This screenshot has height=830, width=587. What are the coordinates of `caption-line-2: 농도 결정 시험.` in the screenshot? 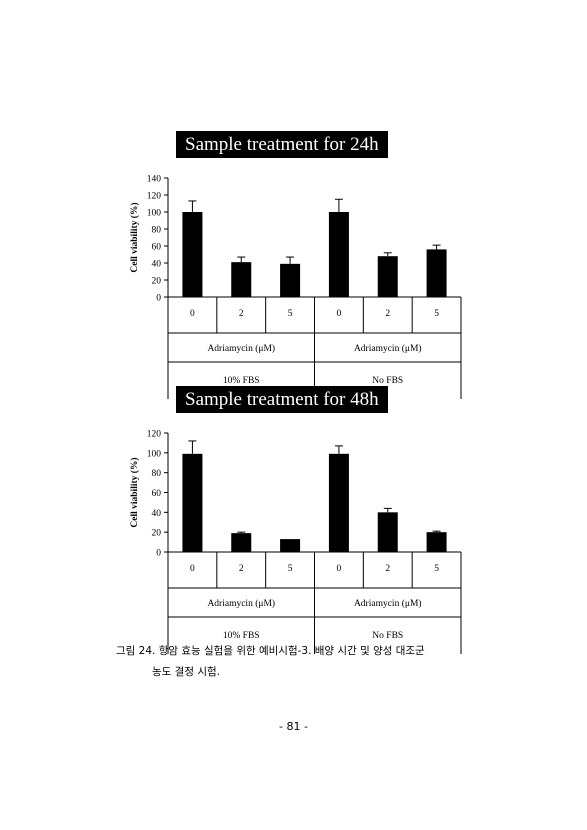 It's located at (186, 672).